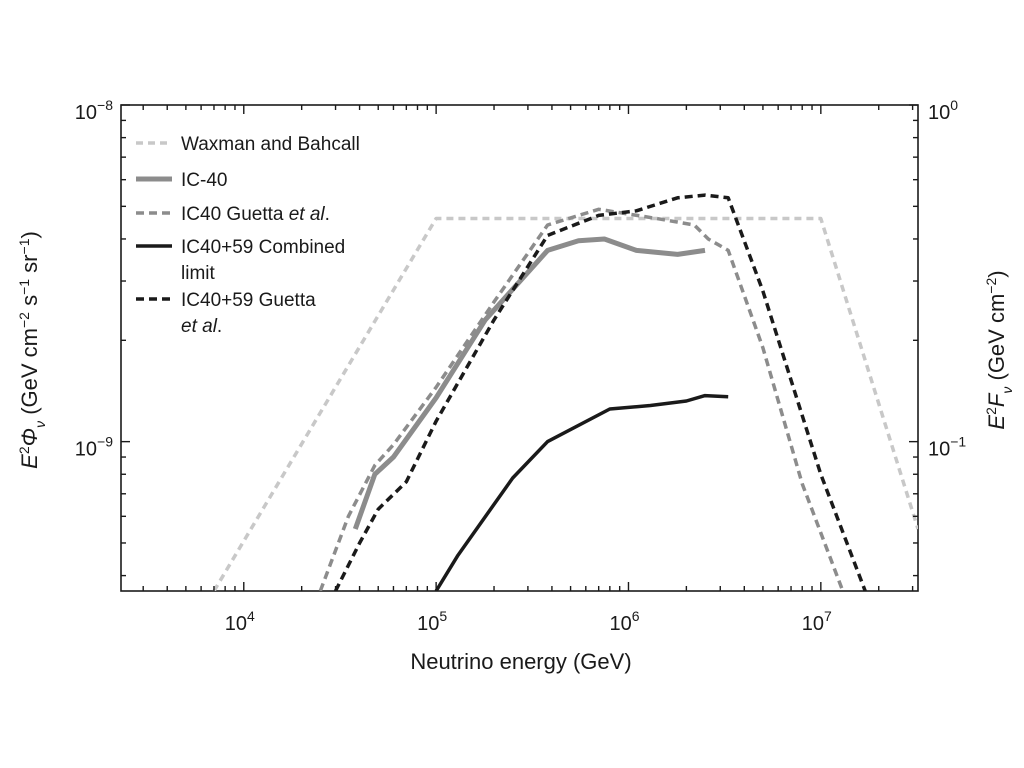 This screenshot has height=768, width=1024. Describe the element at coordinates (263, 247) in the screenshot. I see `legend-label-4: IC40+59 Combined` at that location.